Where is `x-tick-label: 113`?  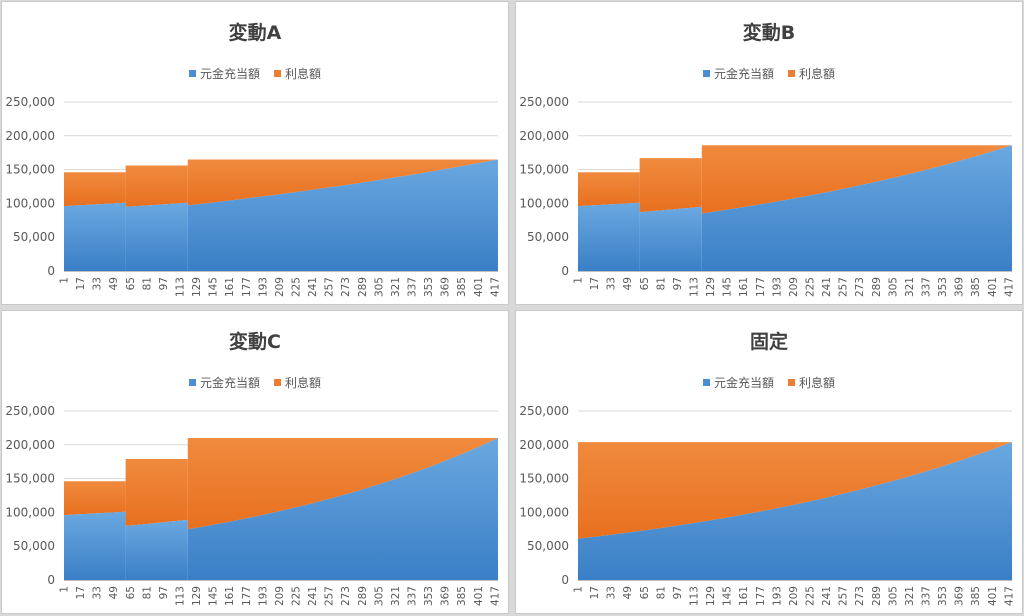
x-tick-label: 113 is located at coordinates (181, 287).